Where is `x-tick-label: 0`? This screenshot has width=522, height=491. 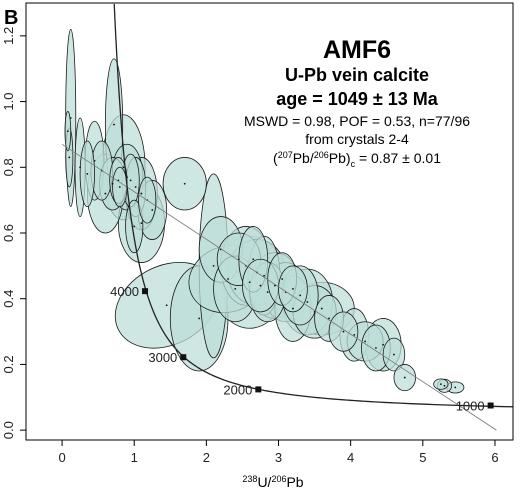
x-tick-label: 0 is located at coordinates (61, 457).